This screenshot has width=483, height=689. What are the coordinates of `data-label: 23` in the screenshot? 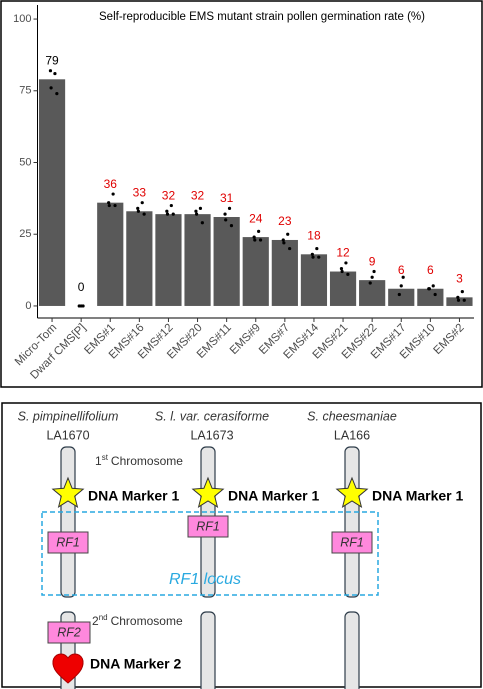 It's located at (285, 221).